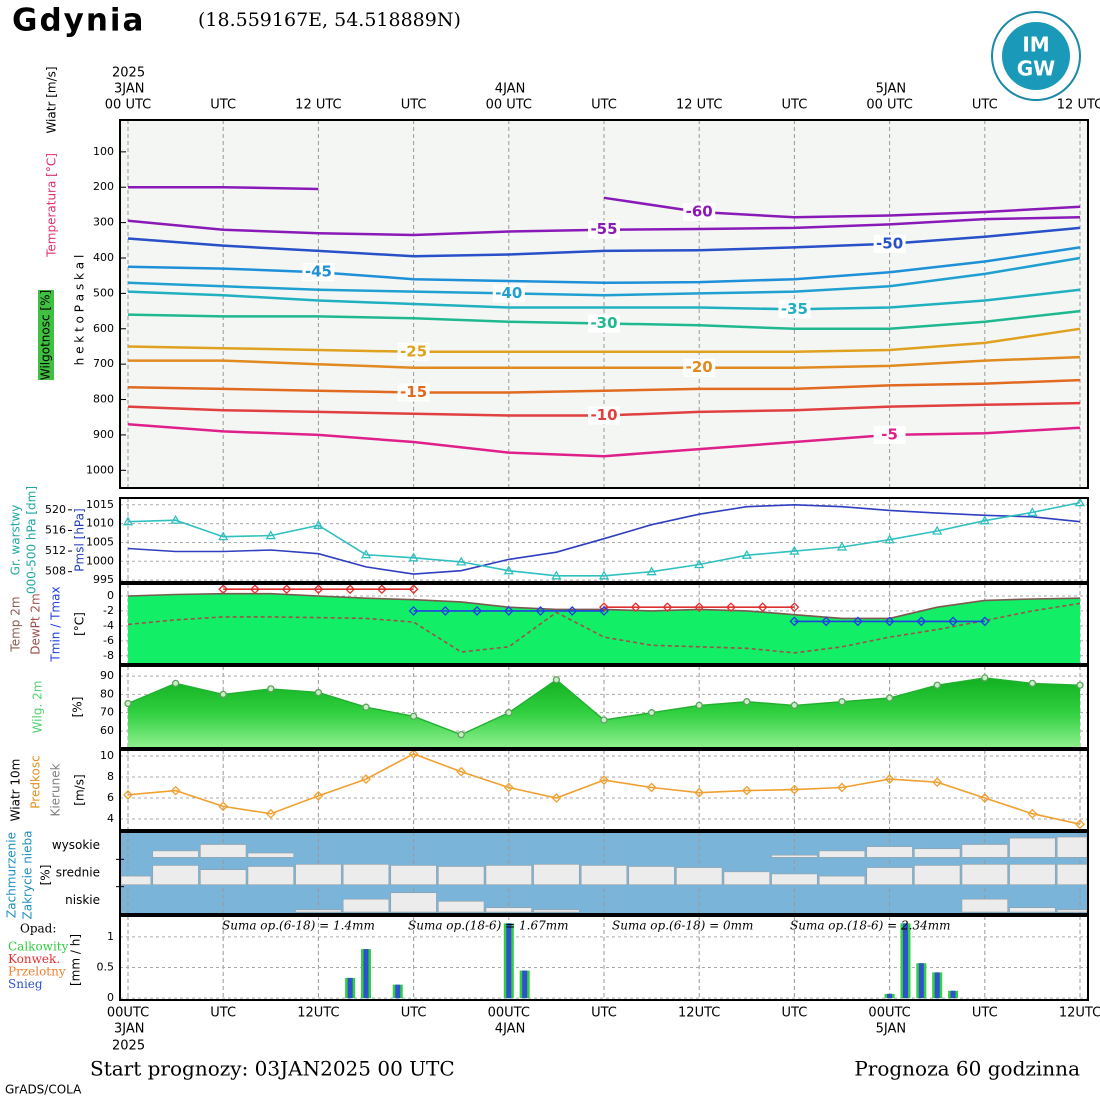 This screenshot has width=1100, height=1100. What do you see at coordinates (80, 539) in the screenshot?
I see `axis-label: Pmsl [hPa]` at bounding box center [80, 539].